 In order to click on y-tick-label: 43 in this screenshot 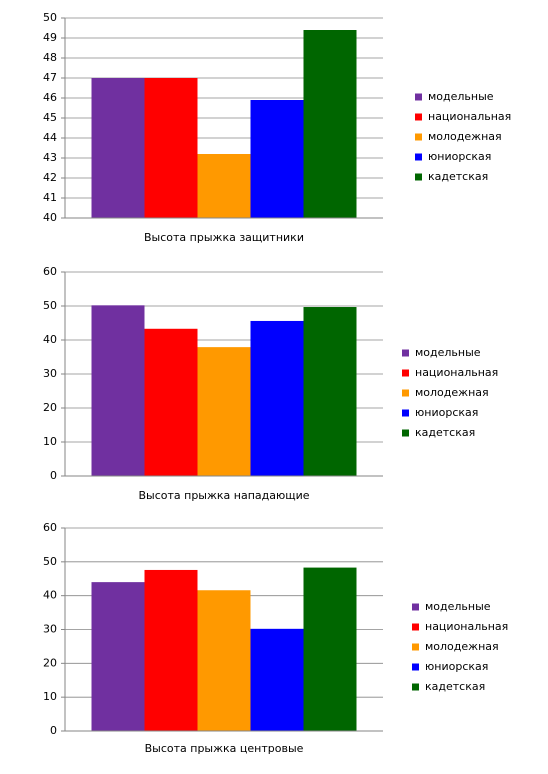, I will do `click(50, 157)`.